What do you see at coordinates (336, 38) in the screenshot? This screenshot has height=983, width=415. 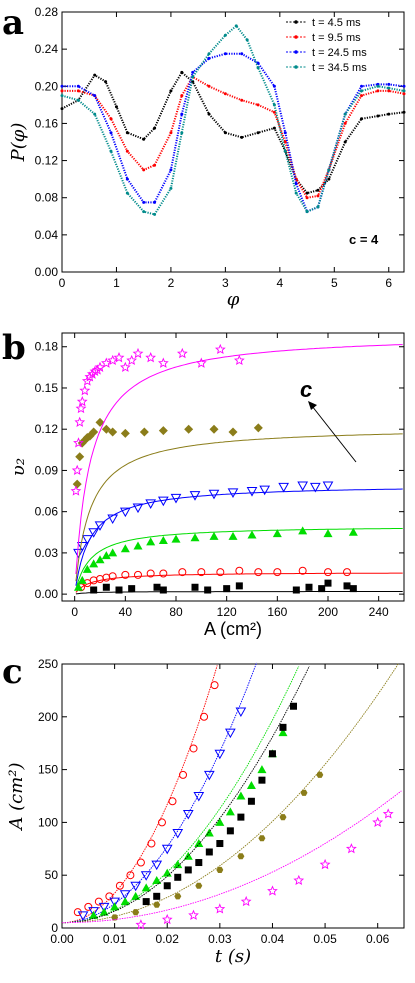 I see `legend-label: t = 9.5 ms` at bounding box center [336, 38].